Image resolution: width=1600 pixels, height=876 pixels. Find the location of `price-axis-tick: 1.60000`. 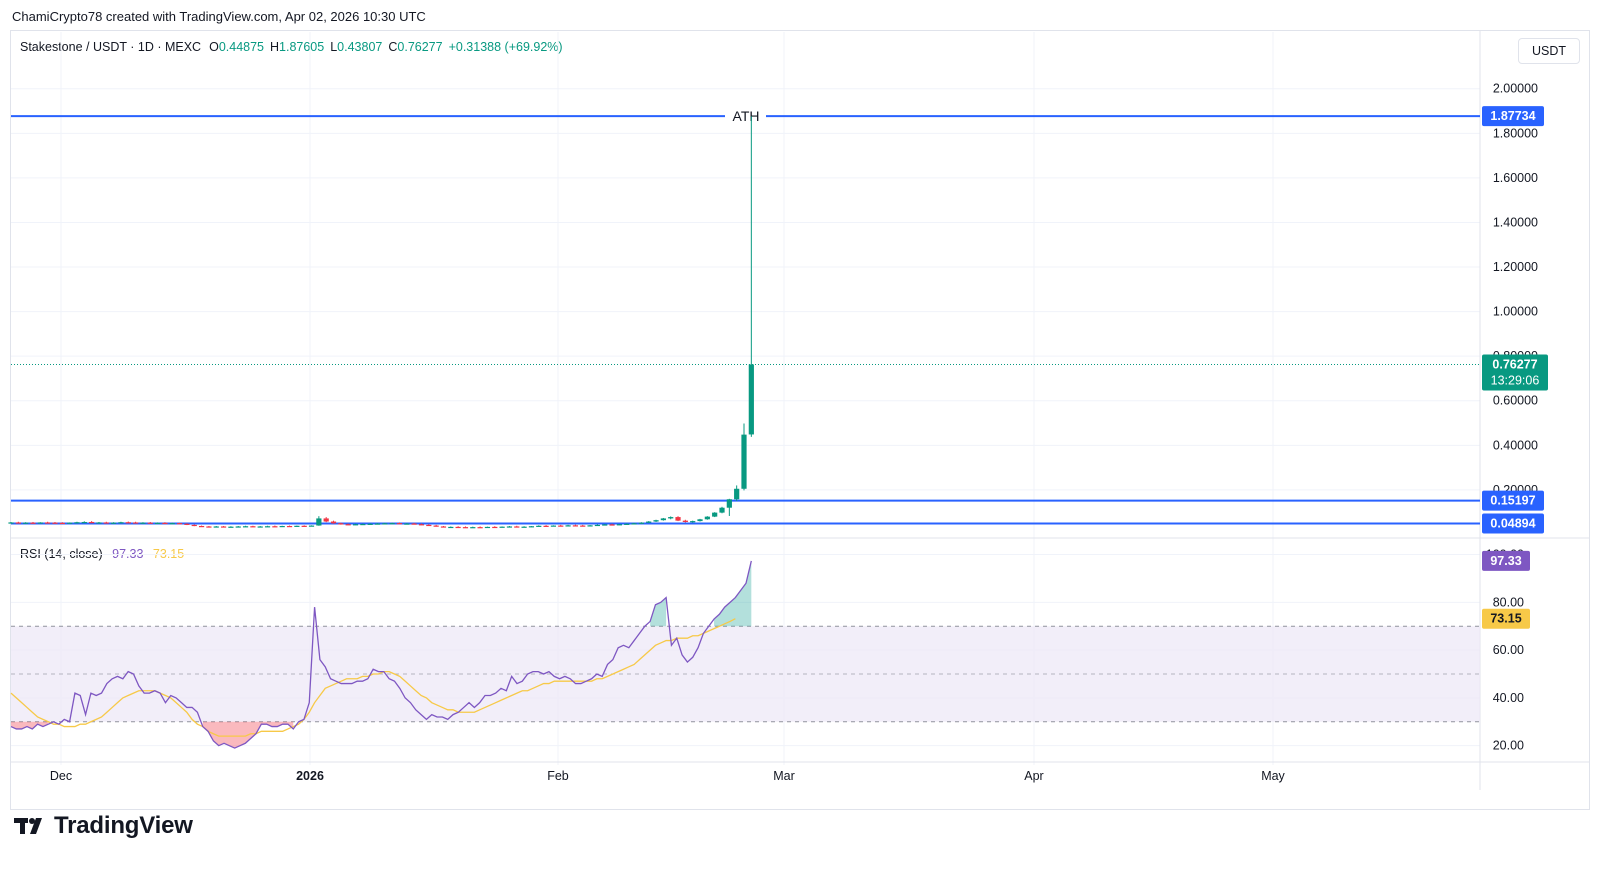

price-axis-tick: 1.60000 is located at coordinates (1515, 178).